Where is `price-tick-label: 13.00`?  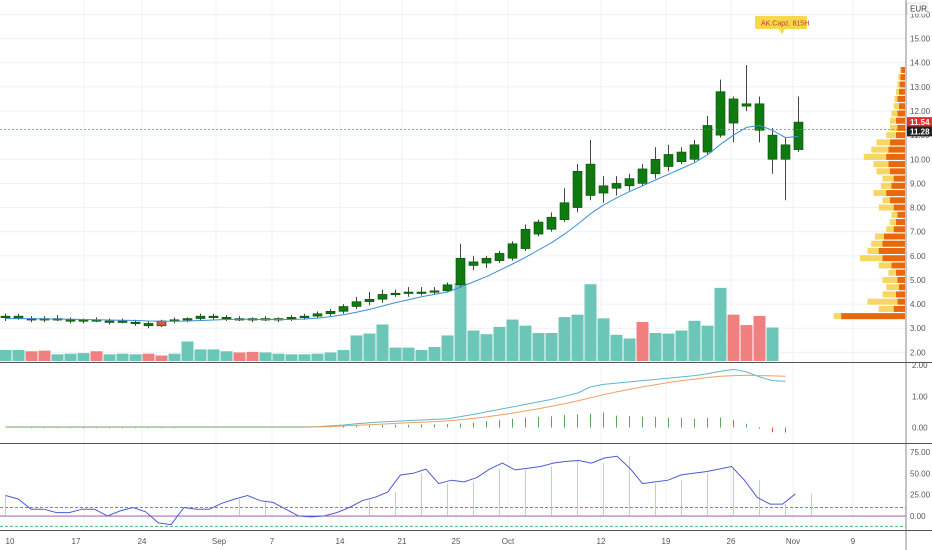
price-tick-label: 13.00 is located at coordinates (920, 87).